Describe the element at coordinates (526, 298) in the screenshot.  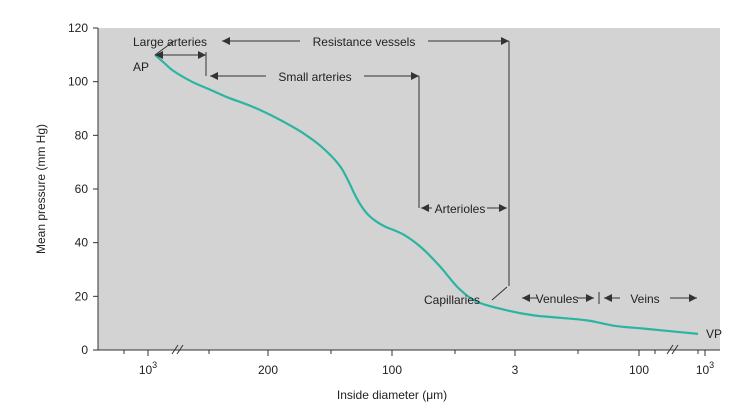
I see `arrowhead-venules-left` at that location.